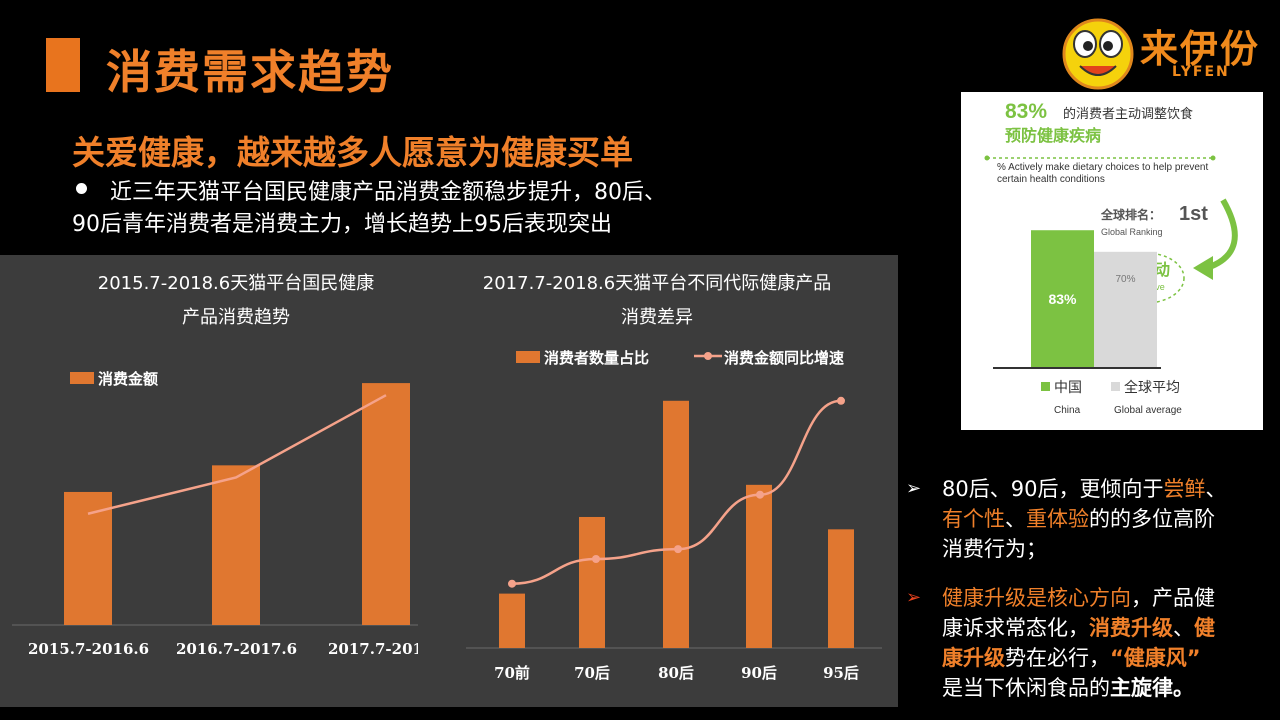 The height and width of the screenshot is (720, 1280). Describe the element at coordinates (528, 357) in the screenshot. I see `chart2-legend-bar-swatch` at that location.